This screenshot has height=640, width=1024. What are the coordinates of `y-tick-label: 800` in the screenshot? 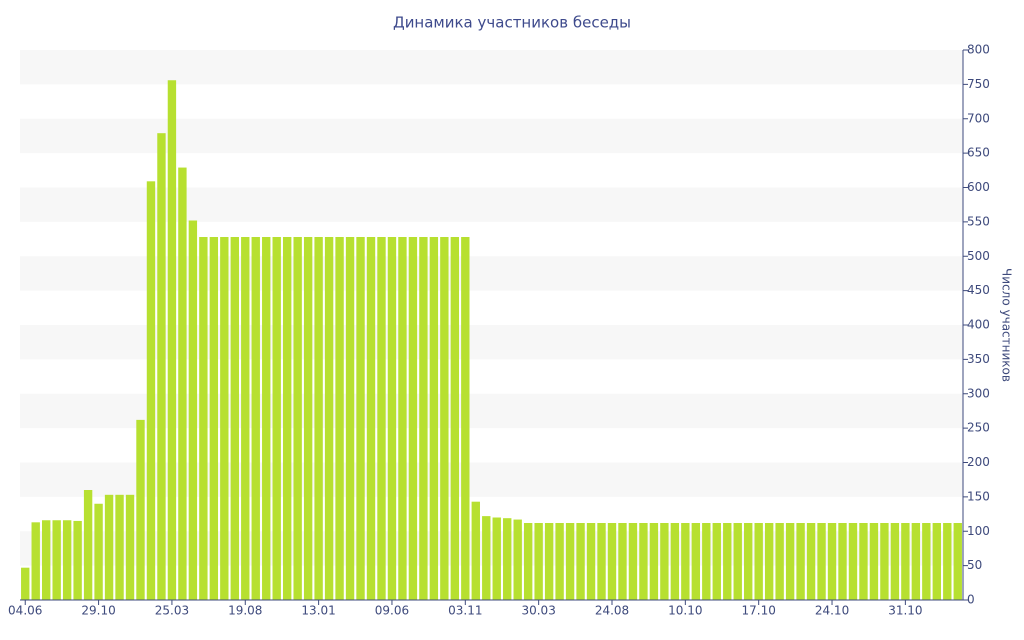 It's located at (978, 50).